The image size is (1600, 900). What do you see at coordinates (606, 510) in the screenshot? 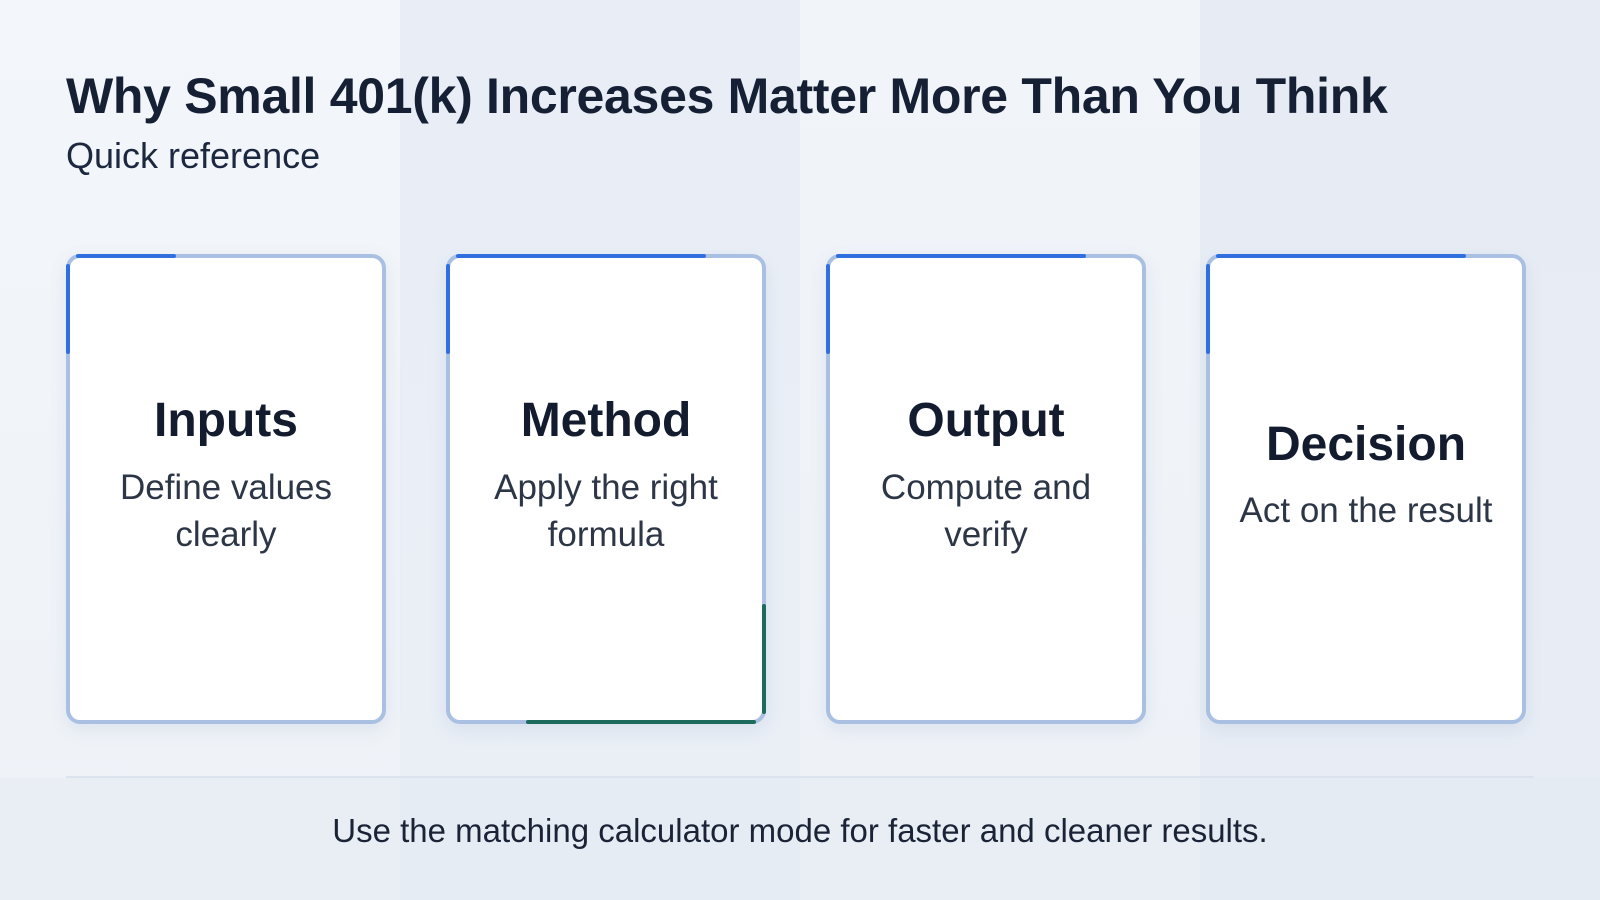
I see `card-description: Apply the right formula` at bounding box center [606, 510].